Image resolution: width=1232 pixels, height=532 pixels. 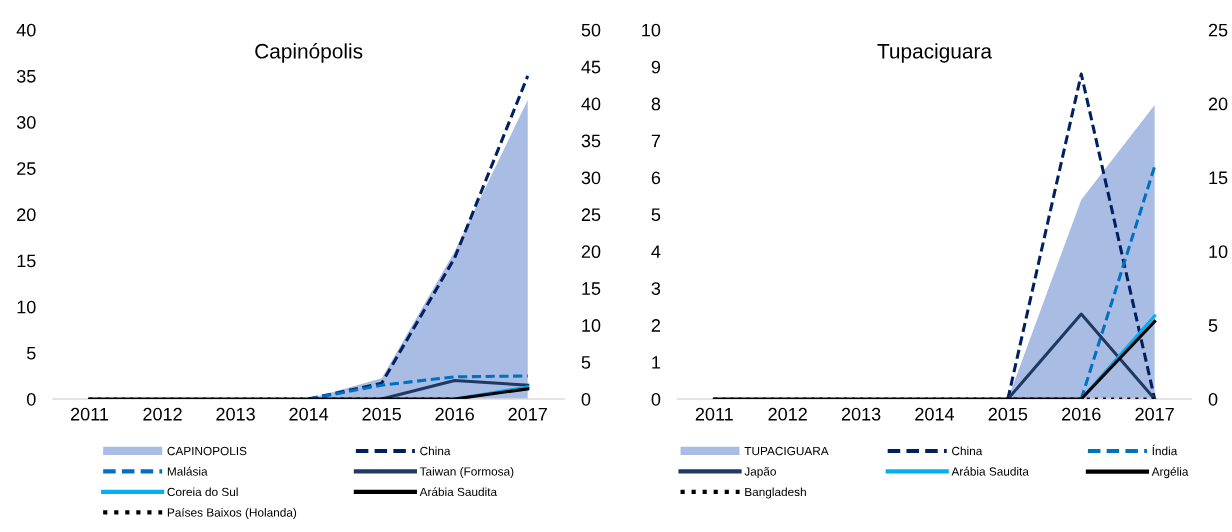 I want to click on y-tick-label: 4, so click(x=656, y=251).